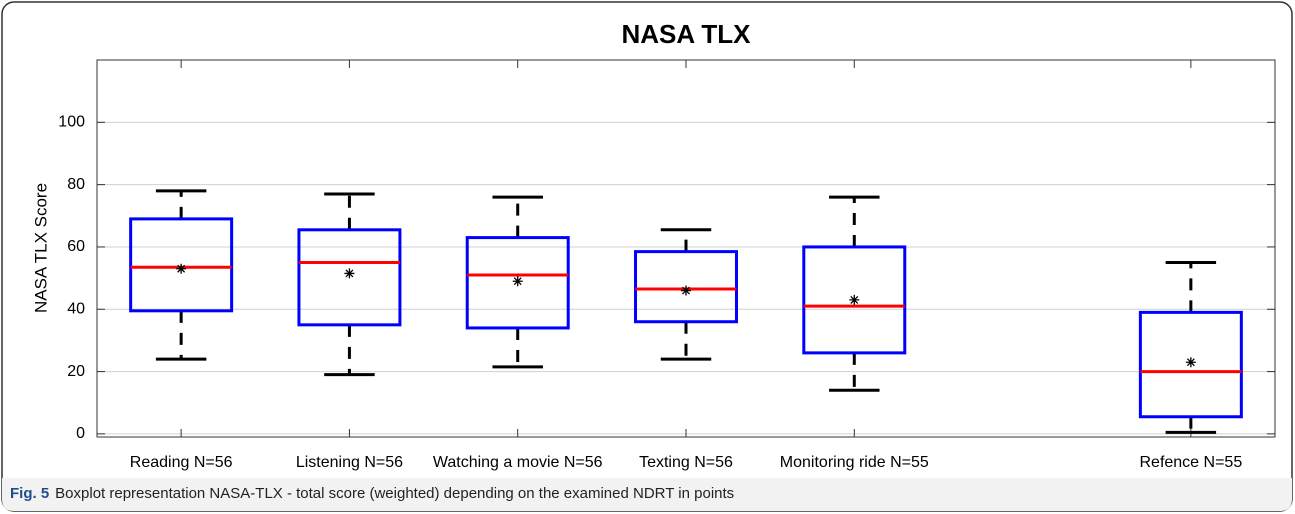 This screenshot has width=1295, height=514. What do you see at coordinates (76, 246) in the screenshot?
I see `y-tick-label: 60` at bounding box center [76, 246].